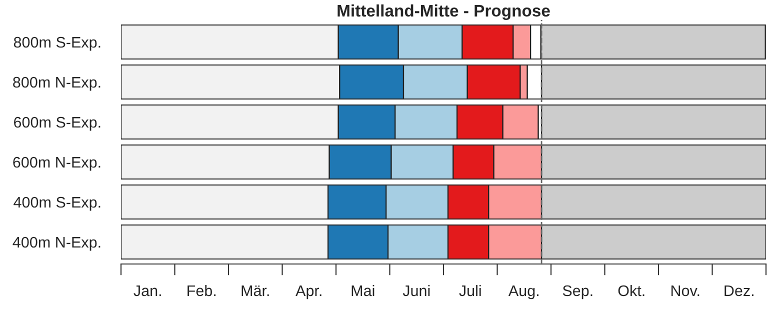  I want to click on y-tick-label: 800m N-Exp., so click(56, 83).